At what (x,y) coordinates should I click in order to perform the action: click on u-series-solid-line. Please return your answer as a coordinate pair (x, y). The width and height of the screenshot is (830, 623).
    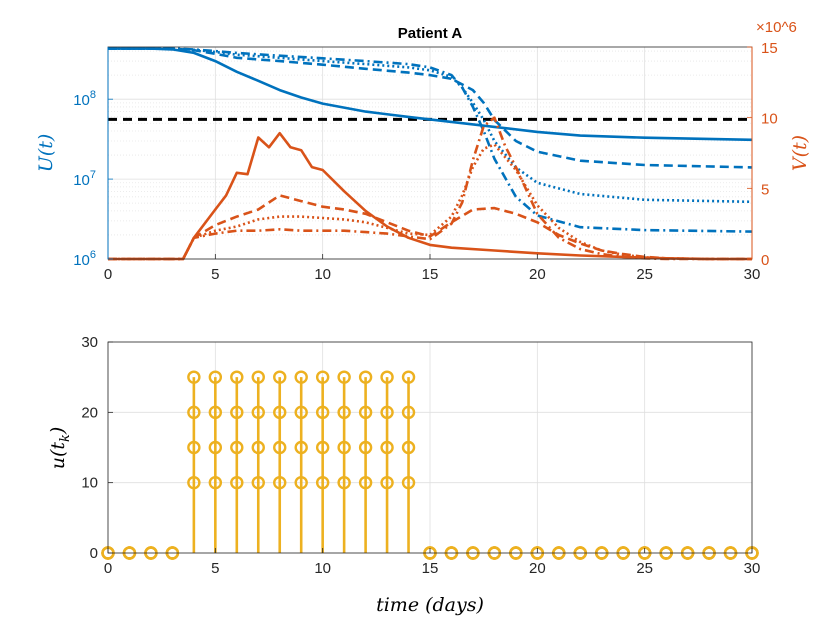
    Looking at the image, I should click on (430, 94).